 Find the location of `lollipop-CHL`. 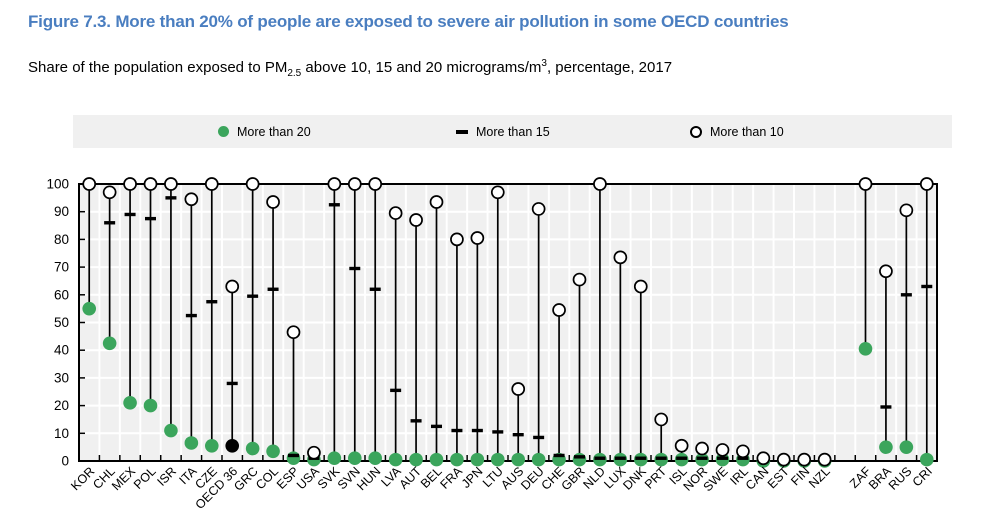

lollipop-CHL is located at coordinates (109, 268).